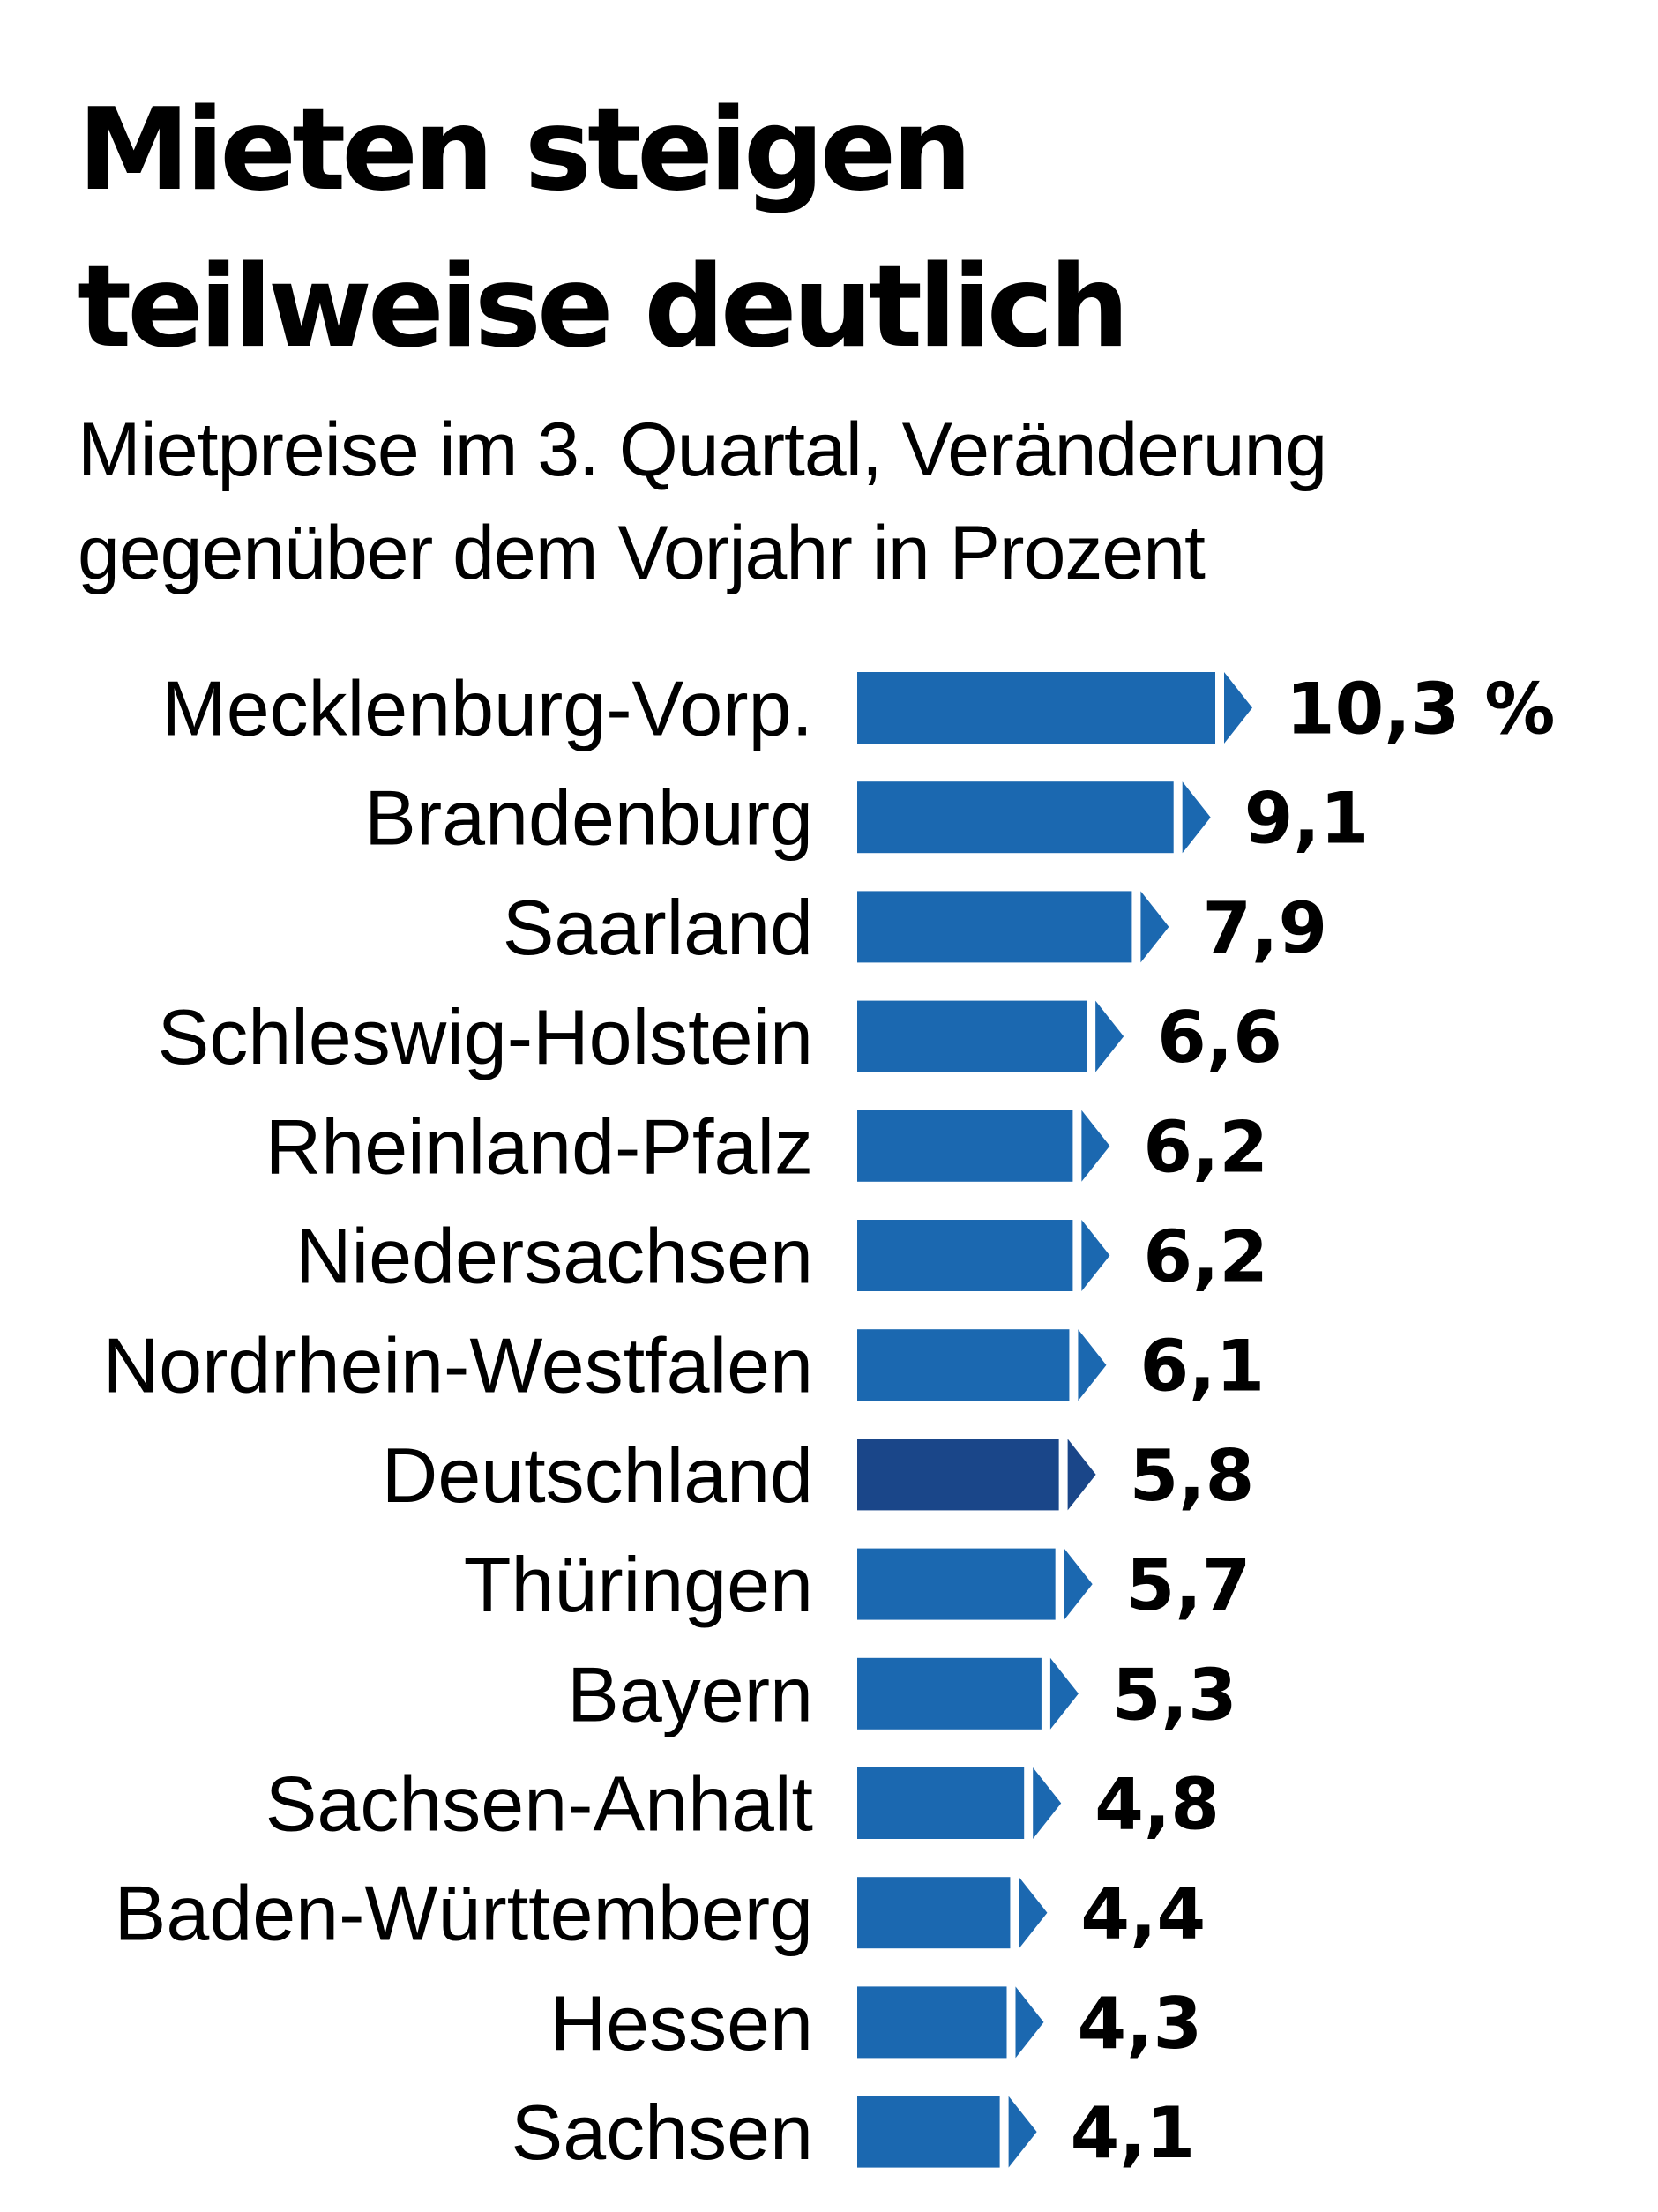 This screenshot has height=2212, width=1658. Describe the element at coordinates (681, 2022) in the screenshot. I see `category-label: Hessen` at that location.